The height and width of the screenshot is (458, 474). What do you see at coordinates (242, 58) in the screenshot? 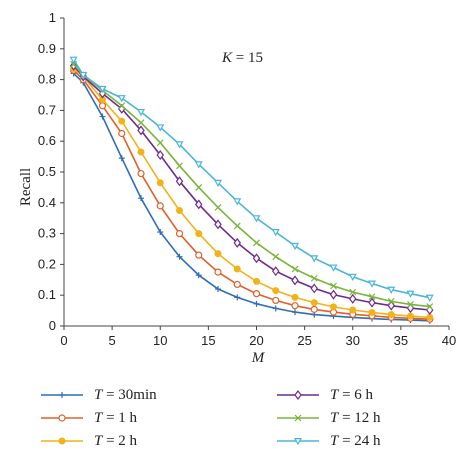
I see `chart-annotation: K = 15` at bounding box center [242, 58].